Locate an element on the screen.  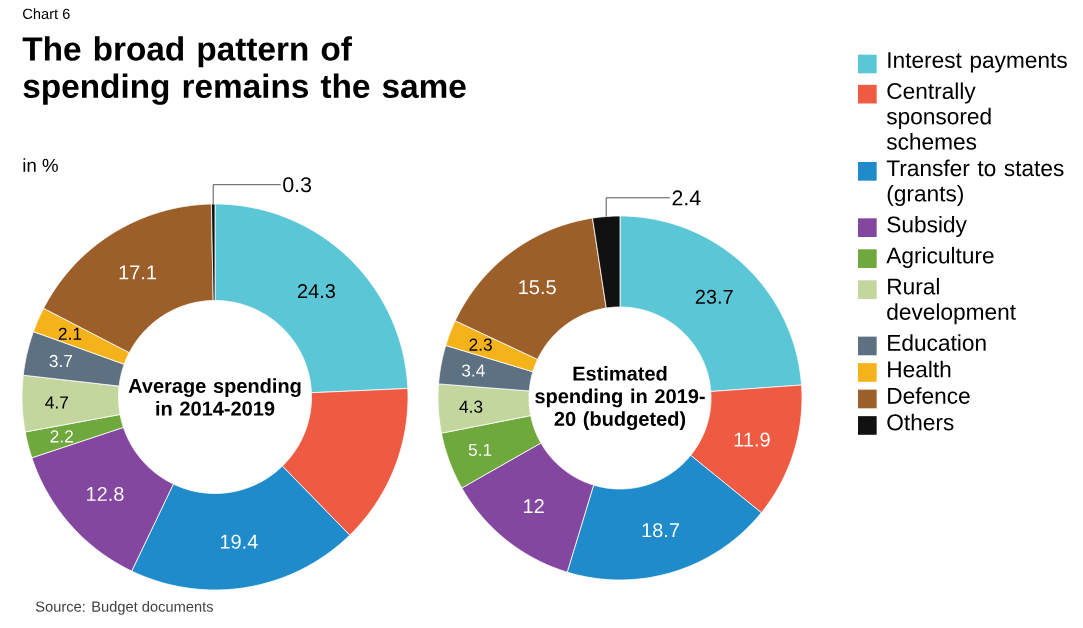
data-label: 2.4 is located at coordinates (686, 198).